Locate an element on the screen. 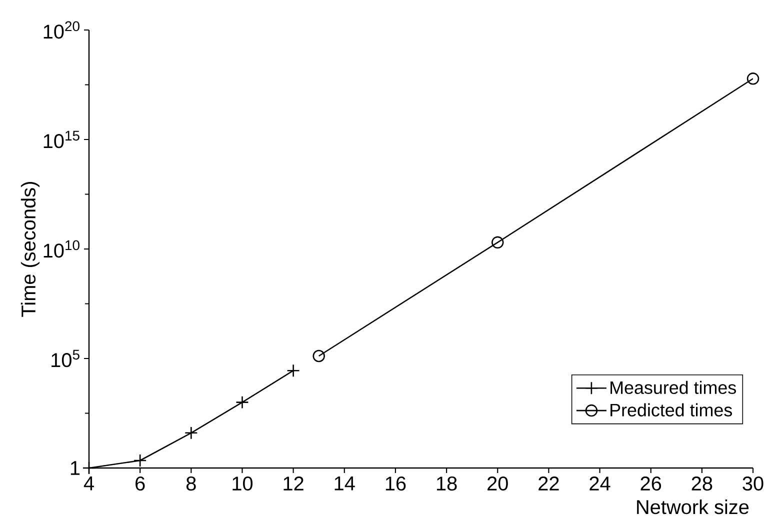 The width and height of the screenshot is (774, 531). x-tick-label: 6 is located at coordinates (140, 483).